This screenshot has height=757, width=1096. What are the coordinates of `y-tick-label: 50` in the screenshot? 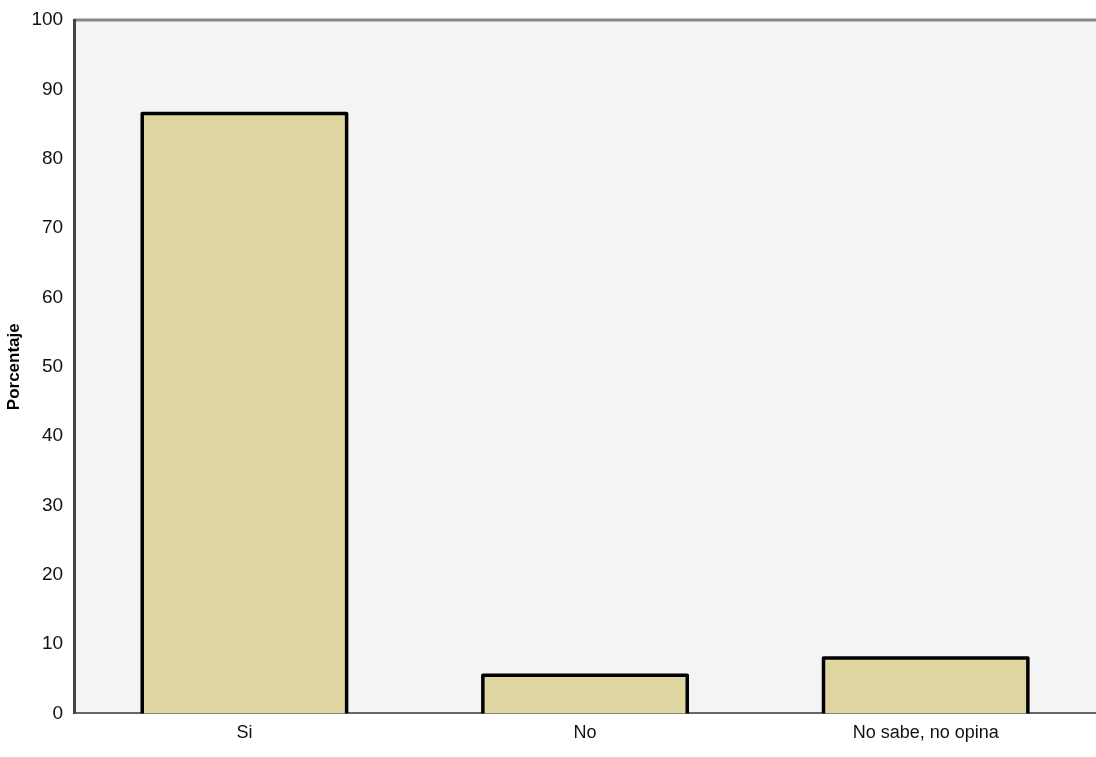 It's located at (52, 365).